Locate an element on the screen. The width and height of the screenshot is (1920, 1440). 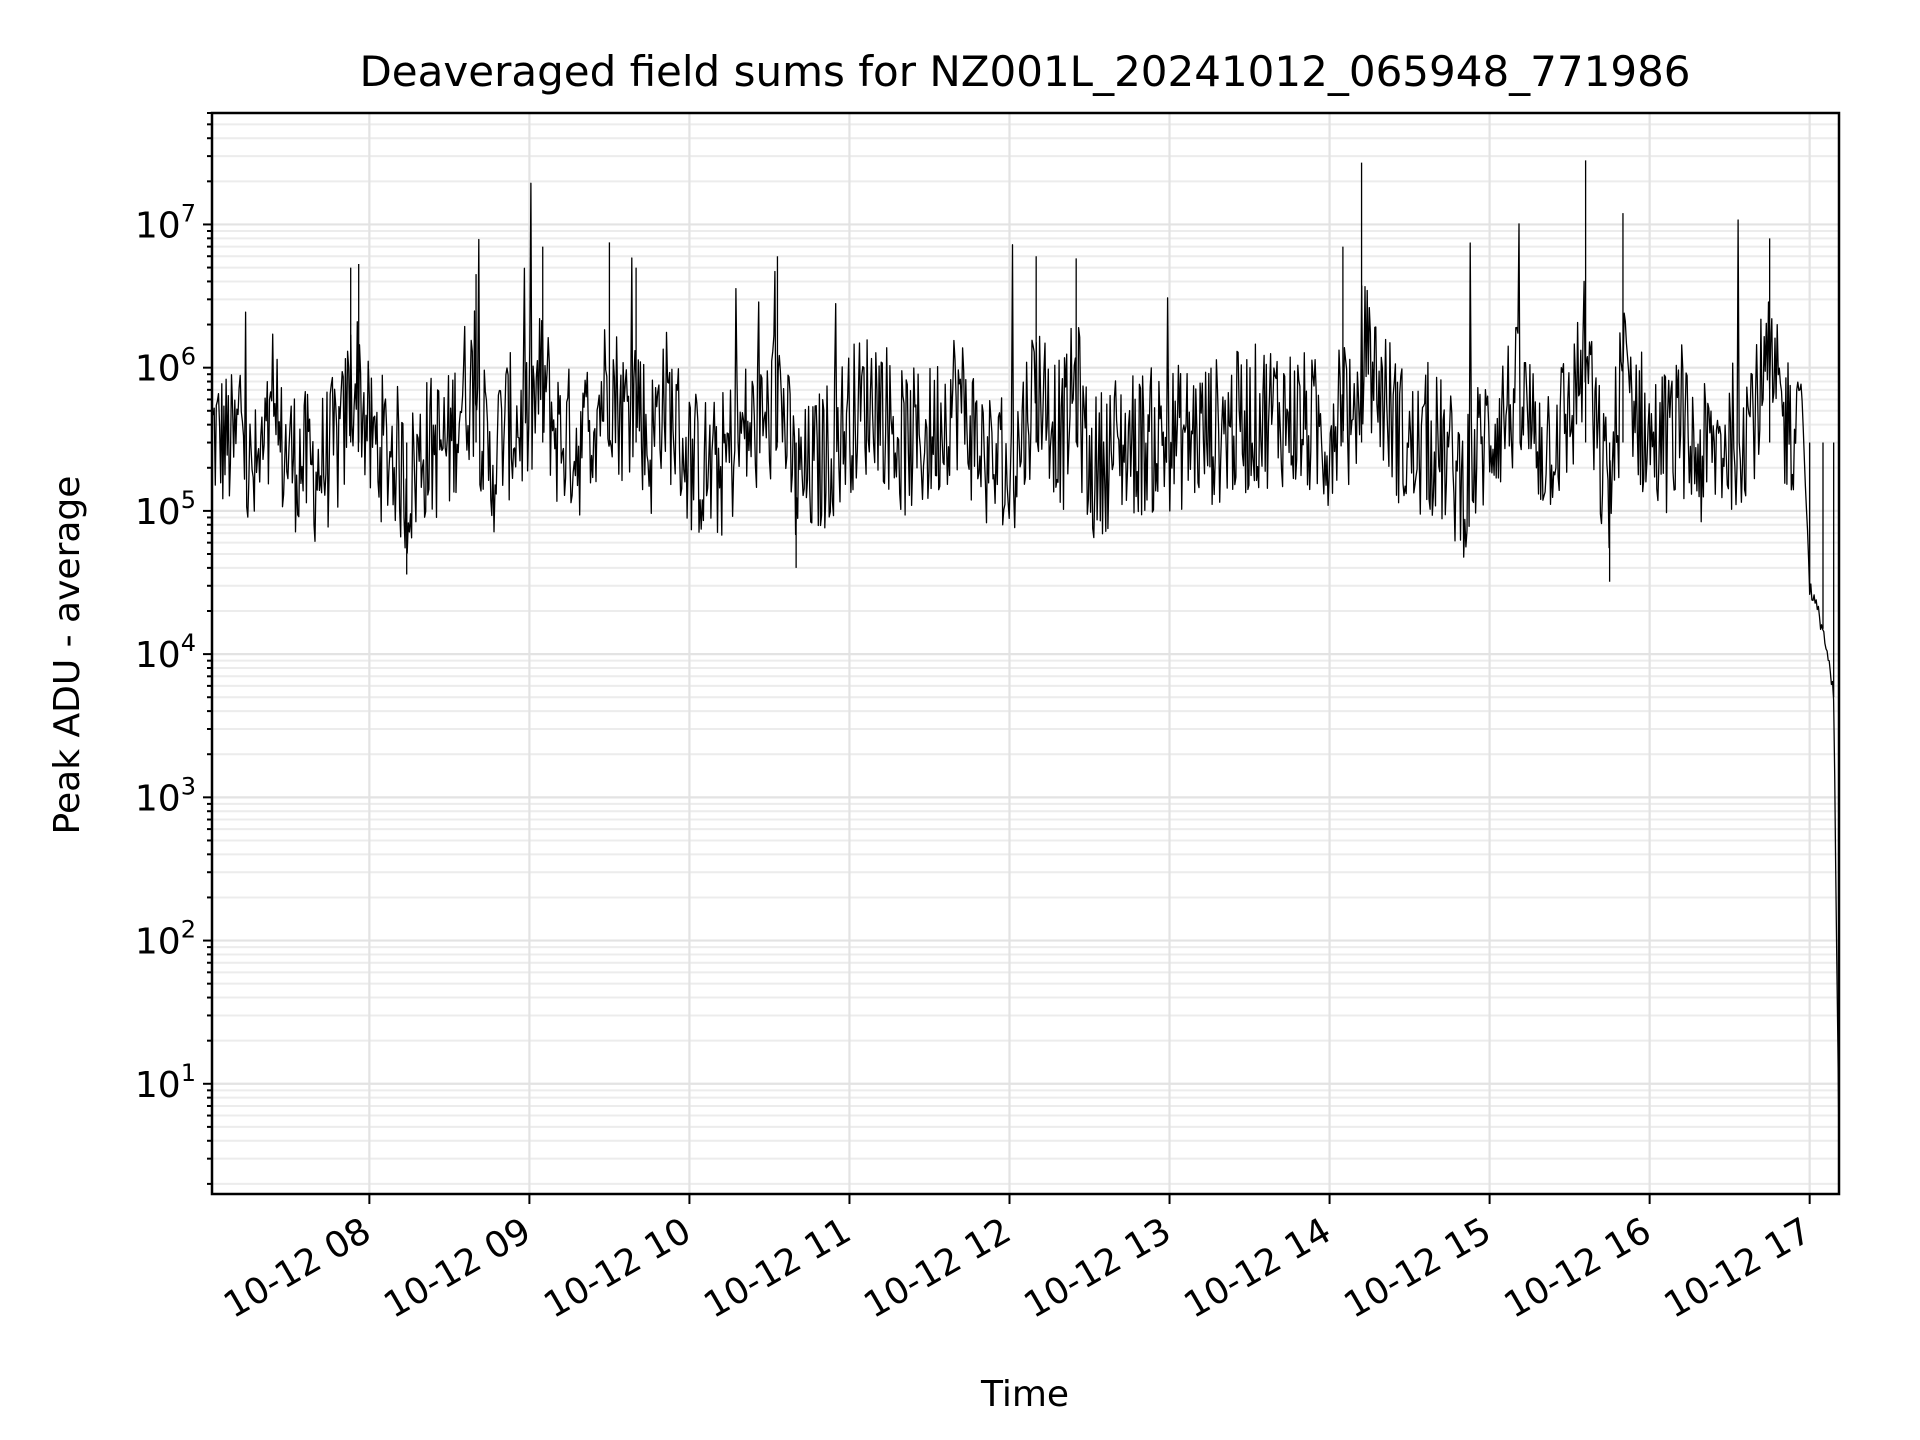
x-tick-label: 10-12 15 is located at coordinates (1417, 1268).